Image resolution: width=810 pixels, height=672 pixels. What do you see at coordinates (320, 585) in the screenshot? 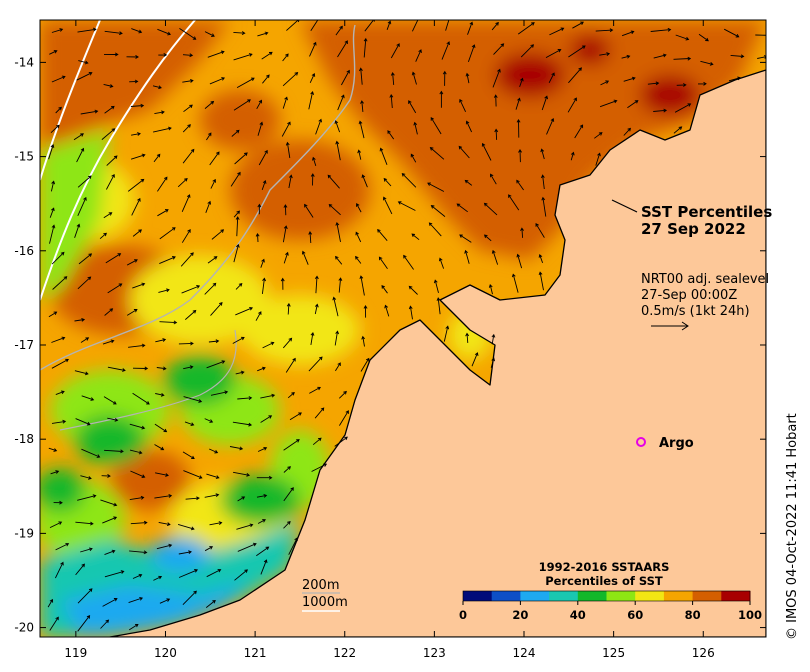
I see `depth-legend-200m: 200m` at bounding box center [320, 585].